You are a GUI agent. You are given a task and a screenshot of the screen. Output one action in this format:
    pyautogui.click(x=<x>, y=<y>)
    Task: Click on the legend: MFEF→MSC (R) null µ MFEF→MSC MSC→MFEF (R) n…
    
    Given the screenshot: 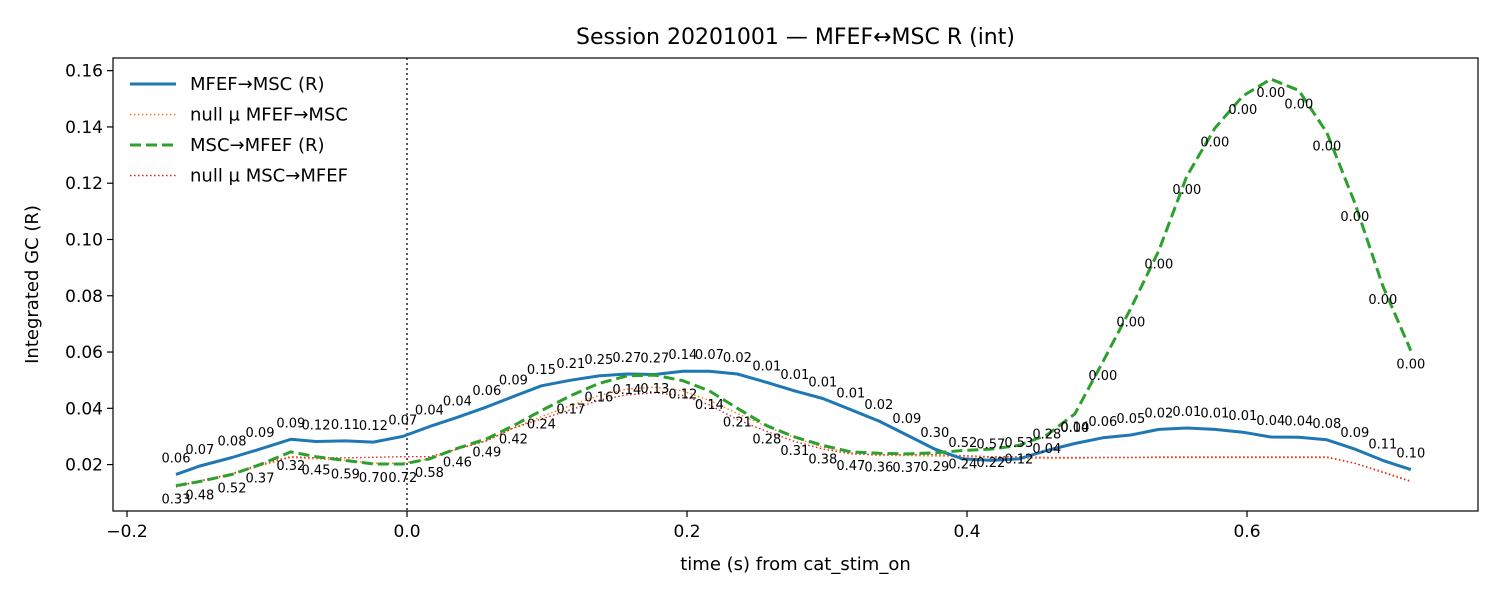 What is the action you would take?
    pyautogui.click(x=239, y=130)
    